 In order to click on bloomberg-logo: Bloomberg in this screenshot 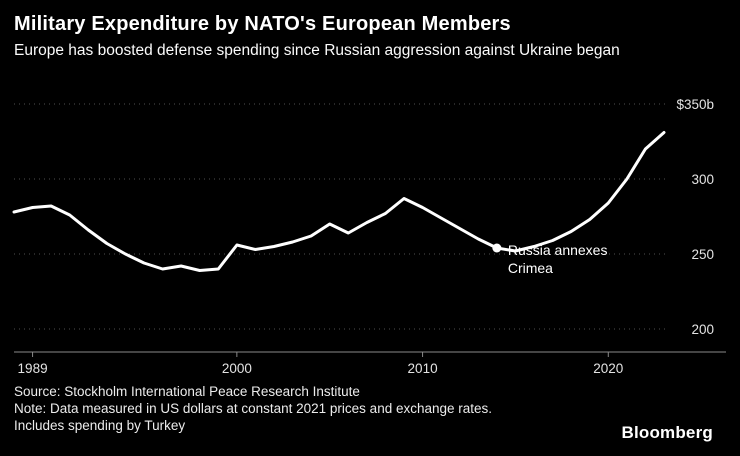, I will do `click(667, 432)`.